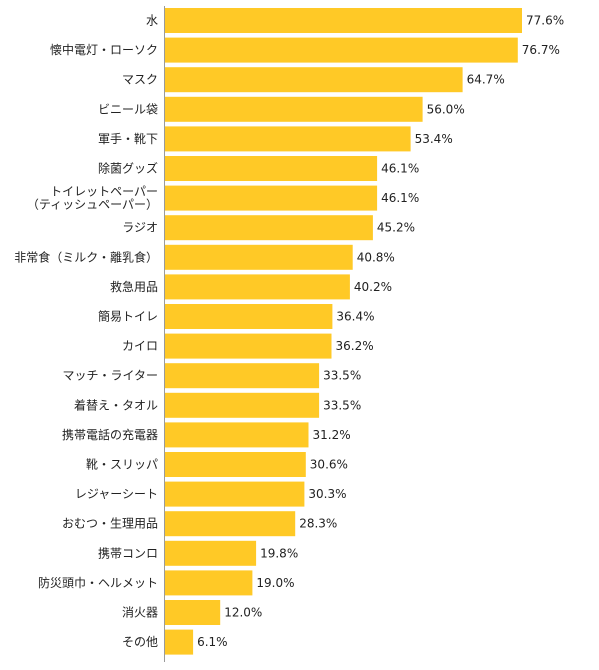  I want to click on category-label-18: 携帯コンロ, so click(128, 552).